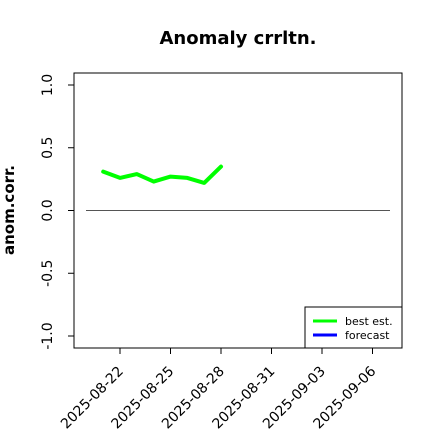 The image size is (440, 440). I want to click on legend-label-forecast: forecast, so click(367, 335).